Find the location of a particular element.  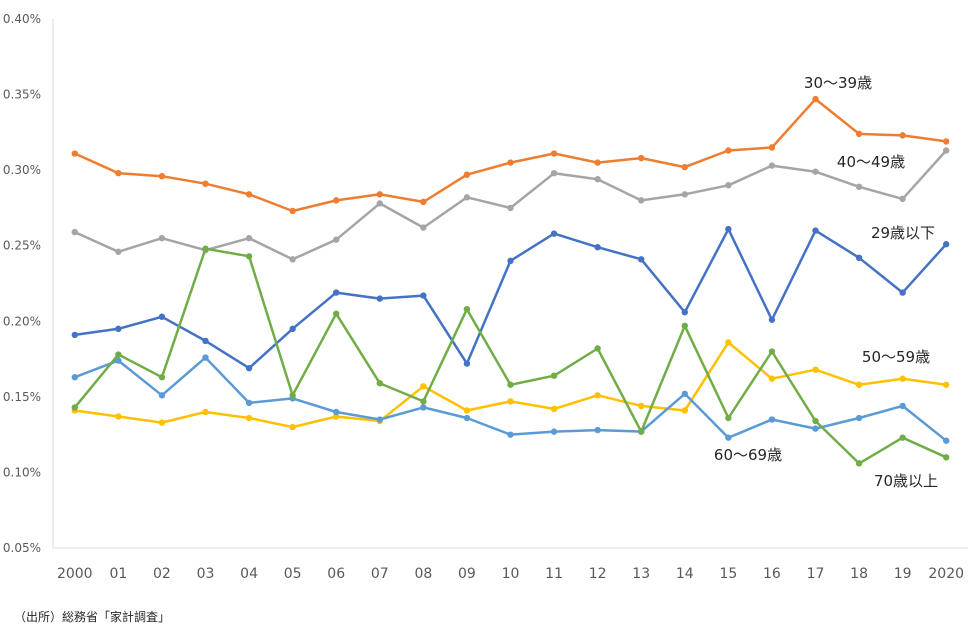

x-tick-label: 19 is located at coordinates (903, 574).